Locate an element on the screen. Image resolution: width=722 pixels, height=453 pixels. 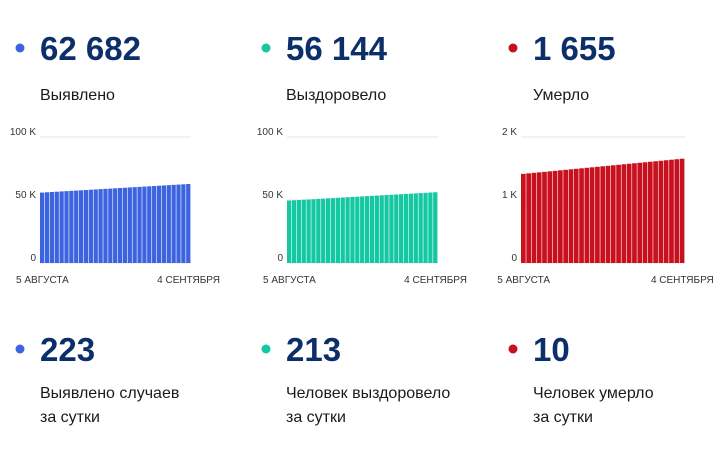
daily-label: Выявлено случаев is located at coordinates (109, 393).